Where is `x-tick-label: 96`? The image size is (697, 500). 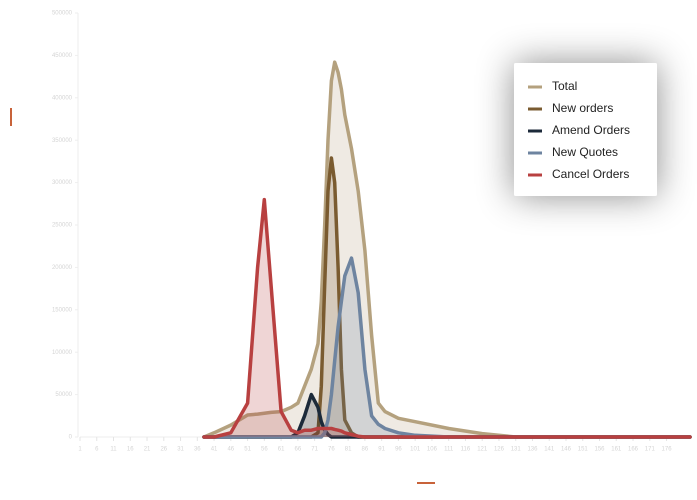
x-tick-label: 96 is located at coordinates (398, 450).